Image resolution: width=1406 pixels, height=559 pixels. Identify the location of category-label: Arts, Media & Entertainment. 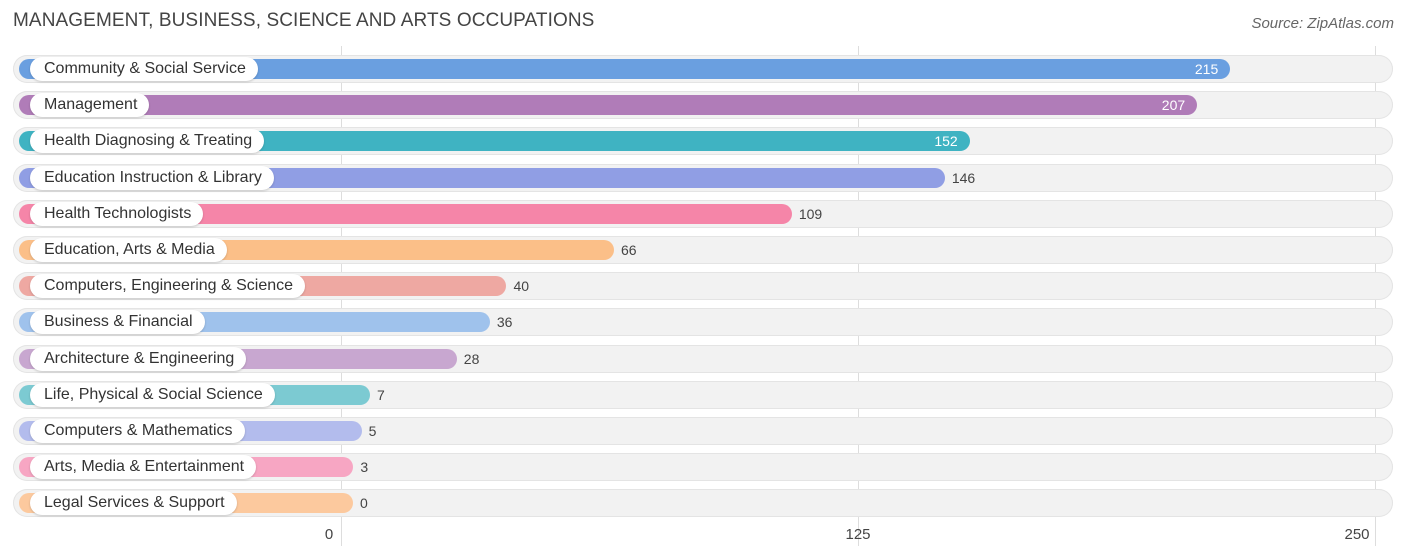
(143, 467).